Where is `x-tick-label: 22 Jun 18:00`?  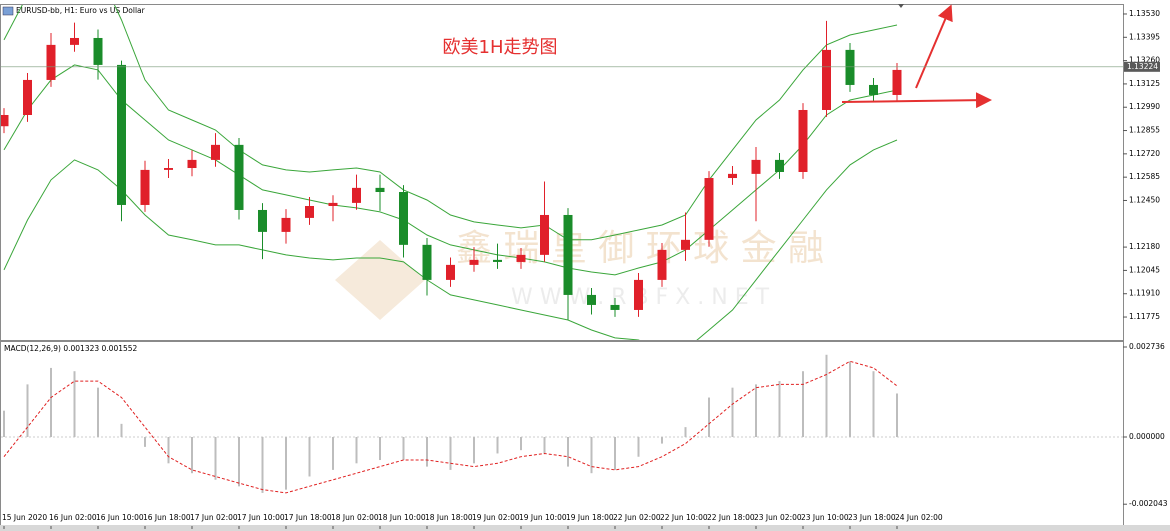 x-tick-label: 22 Jun 18:00 is located at coordinates (731, 517).